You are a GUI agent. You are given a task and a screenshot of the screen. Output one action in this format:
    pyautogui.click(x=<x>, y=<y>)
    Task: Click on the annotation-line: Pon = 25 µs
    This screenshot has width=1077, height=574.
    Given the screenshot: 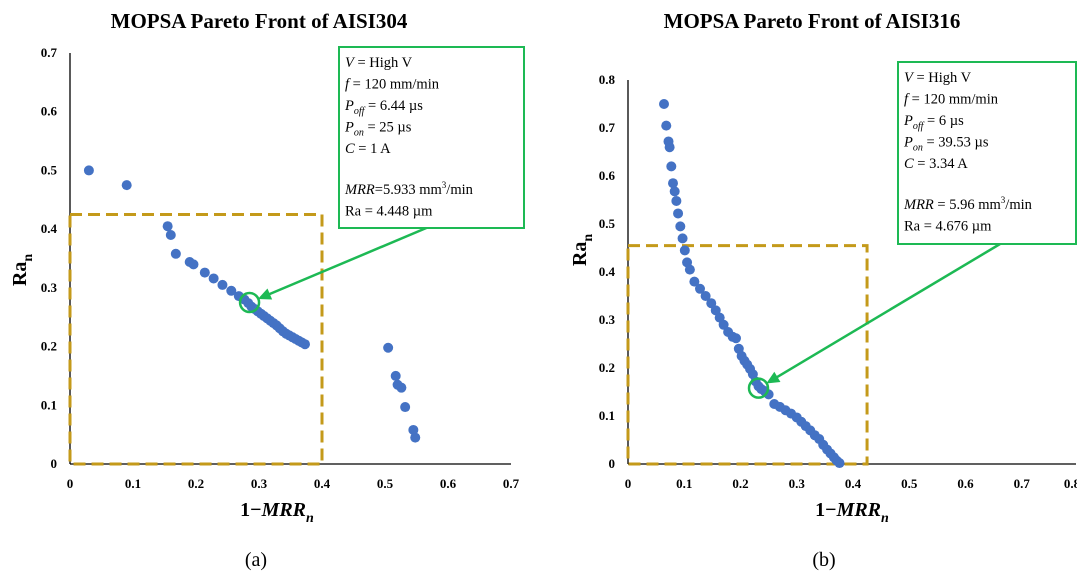 What is the action you would take?
    pyautogui.click(x=378, y=129)
    